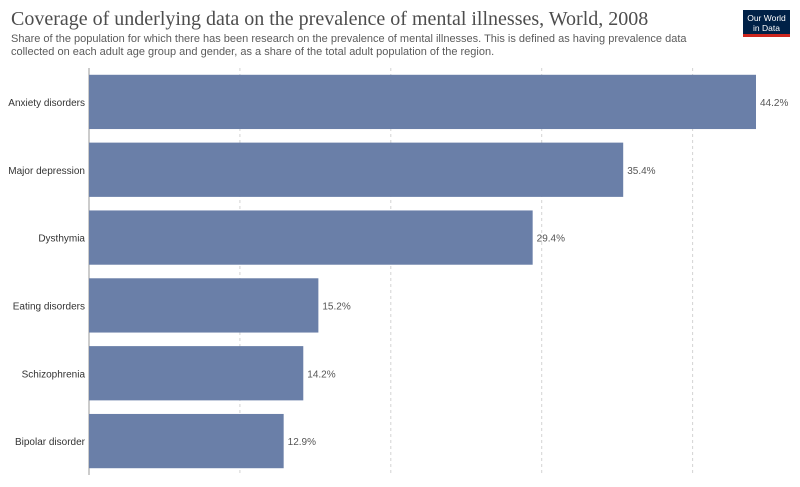  What do you see at coordinates (49, 306) in the screenshot?
I see `category-label-eating-disorders: Eating disorders` at bounding box center [49, 306].